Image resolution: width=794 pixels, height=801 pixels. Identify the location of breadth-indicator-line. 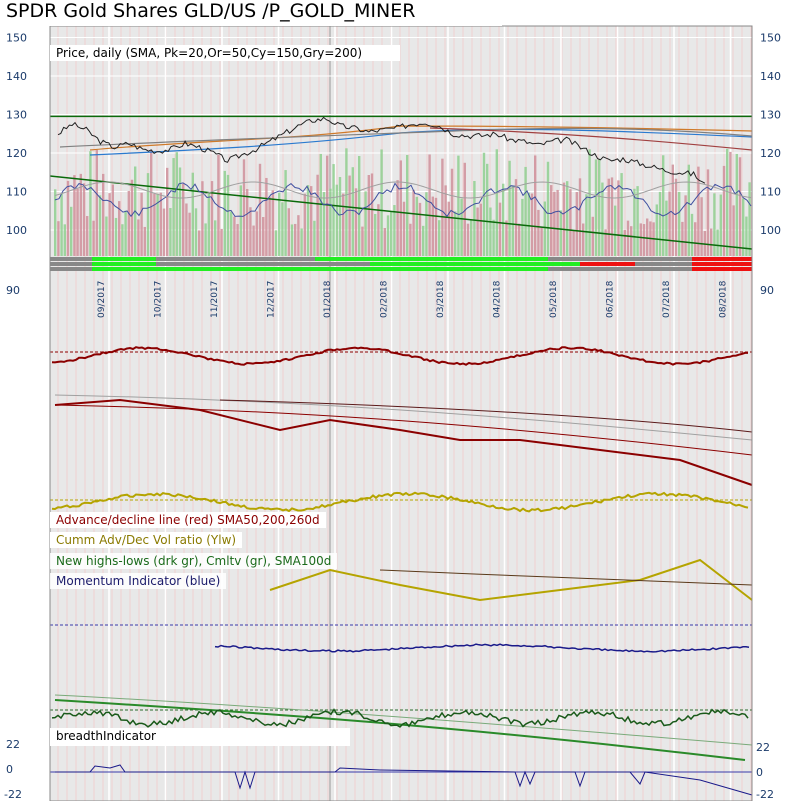
(404, 780).